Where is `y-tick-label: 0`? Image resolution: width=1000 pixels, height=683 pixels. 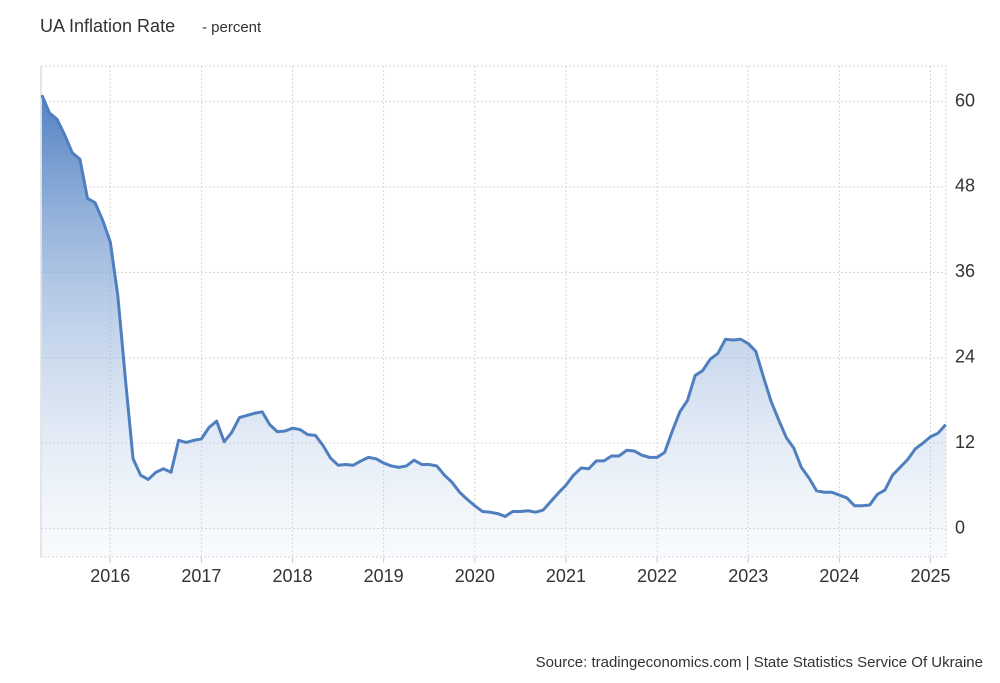
y-tick-label: 0 is located at coordinates (960, 527).